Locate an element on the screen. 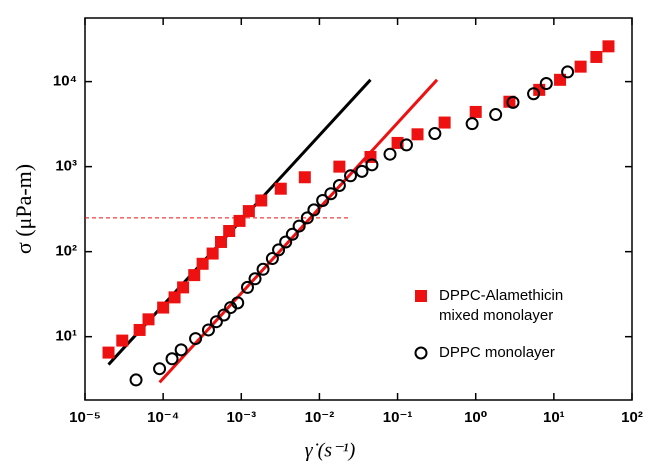 The height and width of the screenshot is (464, 654). x-tick-label: 10⁰ is located at coordinates (475, 417).